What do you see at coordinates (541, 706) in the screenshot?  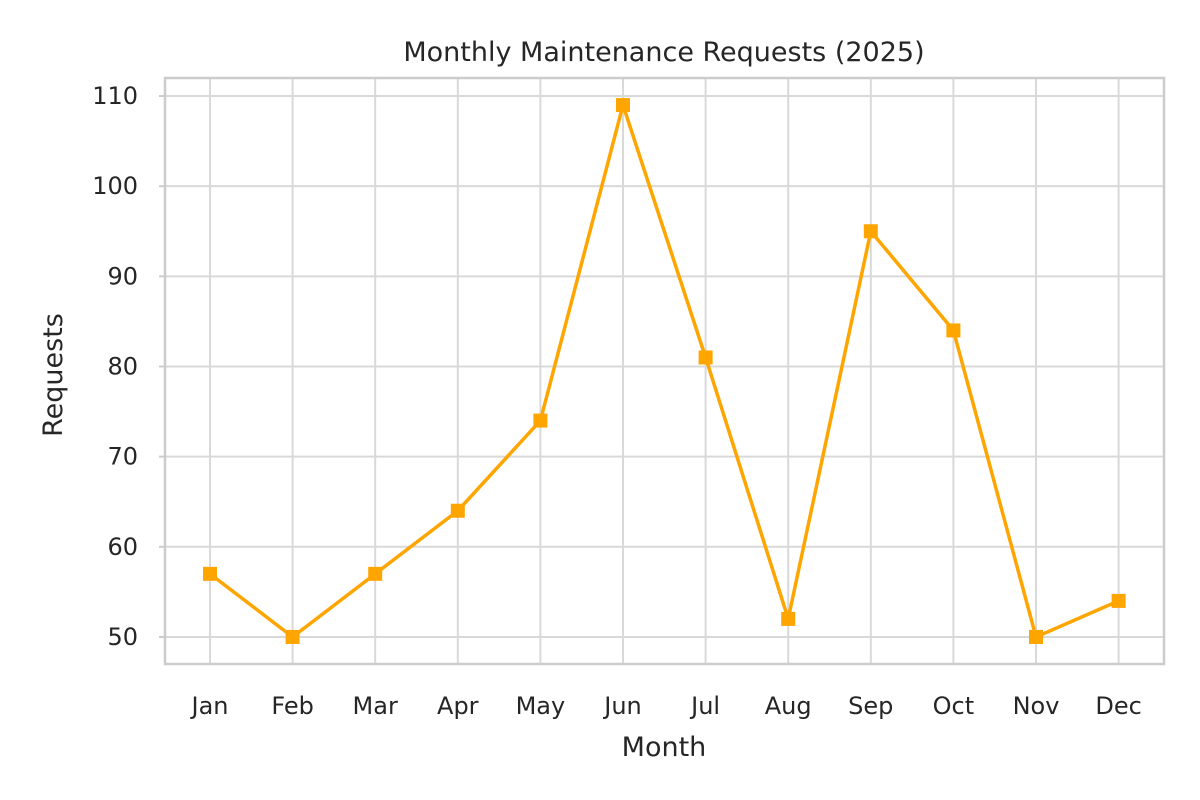 I see `x-tick-label: May` at bounding box center [541, 706].